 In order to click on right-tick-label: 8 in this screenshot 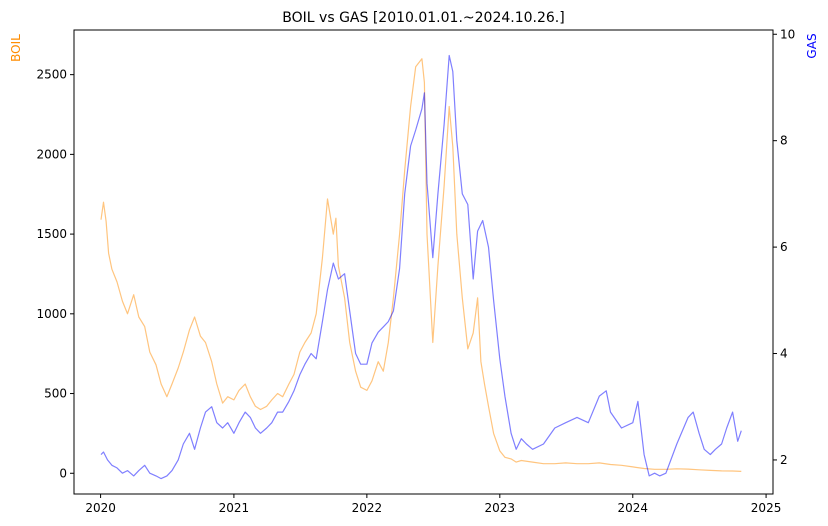, I will do `click(784, 141)`.